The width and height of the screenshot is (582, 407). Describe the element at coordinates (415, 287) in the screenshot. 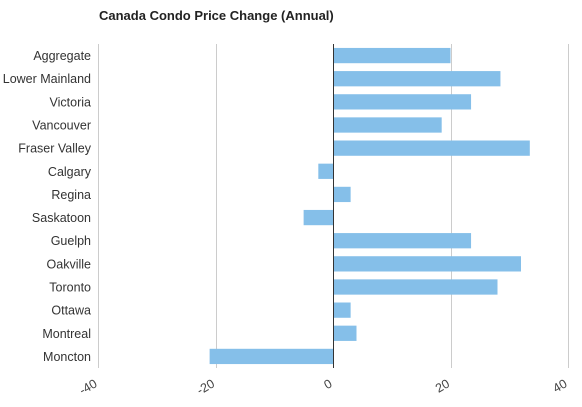

I see `bar-toronto` at that location.